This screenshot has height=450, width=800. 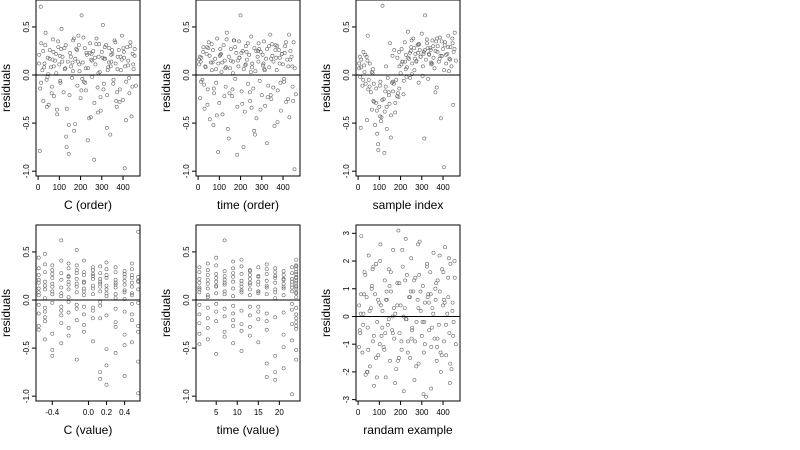 What do you see at coordinates (403, 409) in the screenshot?
I see `x-axis: 0 100 200 300 400` at bounding box center [403, 409].